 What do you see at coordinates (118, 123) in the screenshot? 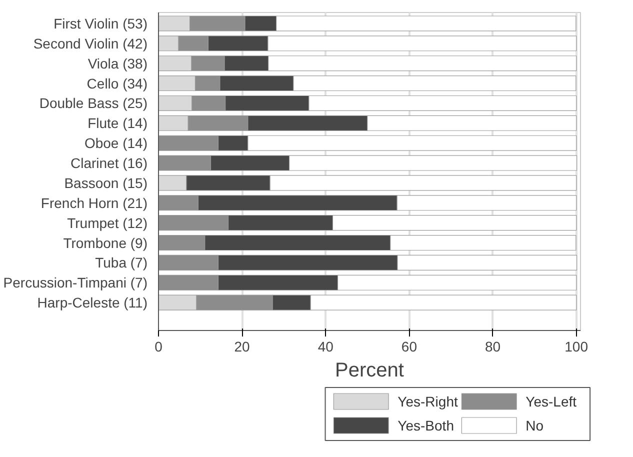
I see `y-tick-label: Flute (14)` at bounding box center [118, 123].